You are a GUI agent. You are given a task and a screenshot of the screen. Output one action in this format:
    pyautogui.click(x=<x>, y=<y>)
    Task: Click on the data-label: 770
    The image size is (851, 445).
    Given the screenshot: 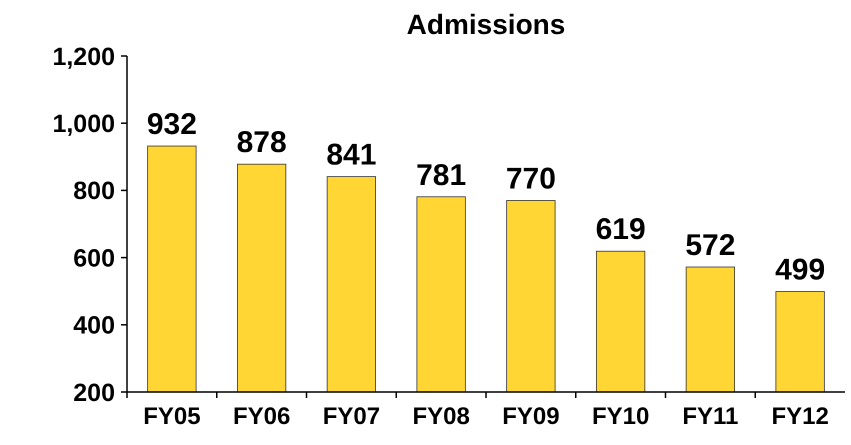 What is the action you would take?
    pyautogui.click(x=531, y=179)
    